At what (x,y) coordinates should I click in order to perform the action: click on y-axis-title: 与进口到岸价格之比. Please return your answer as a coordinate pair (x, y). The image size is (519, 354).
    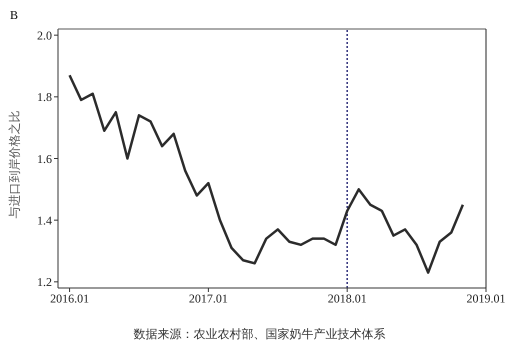
    Looking at the image, I should click on (14, 164).